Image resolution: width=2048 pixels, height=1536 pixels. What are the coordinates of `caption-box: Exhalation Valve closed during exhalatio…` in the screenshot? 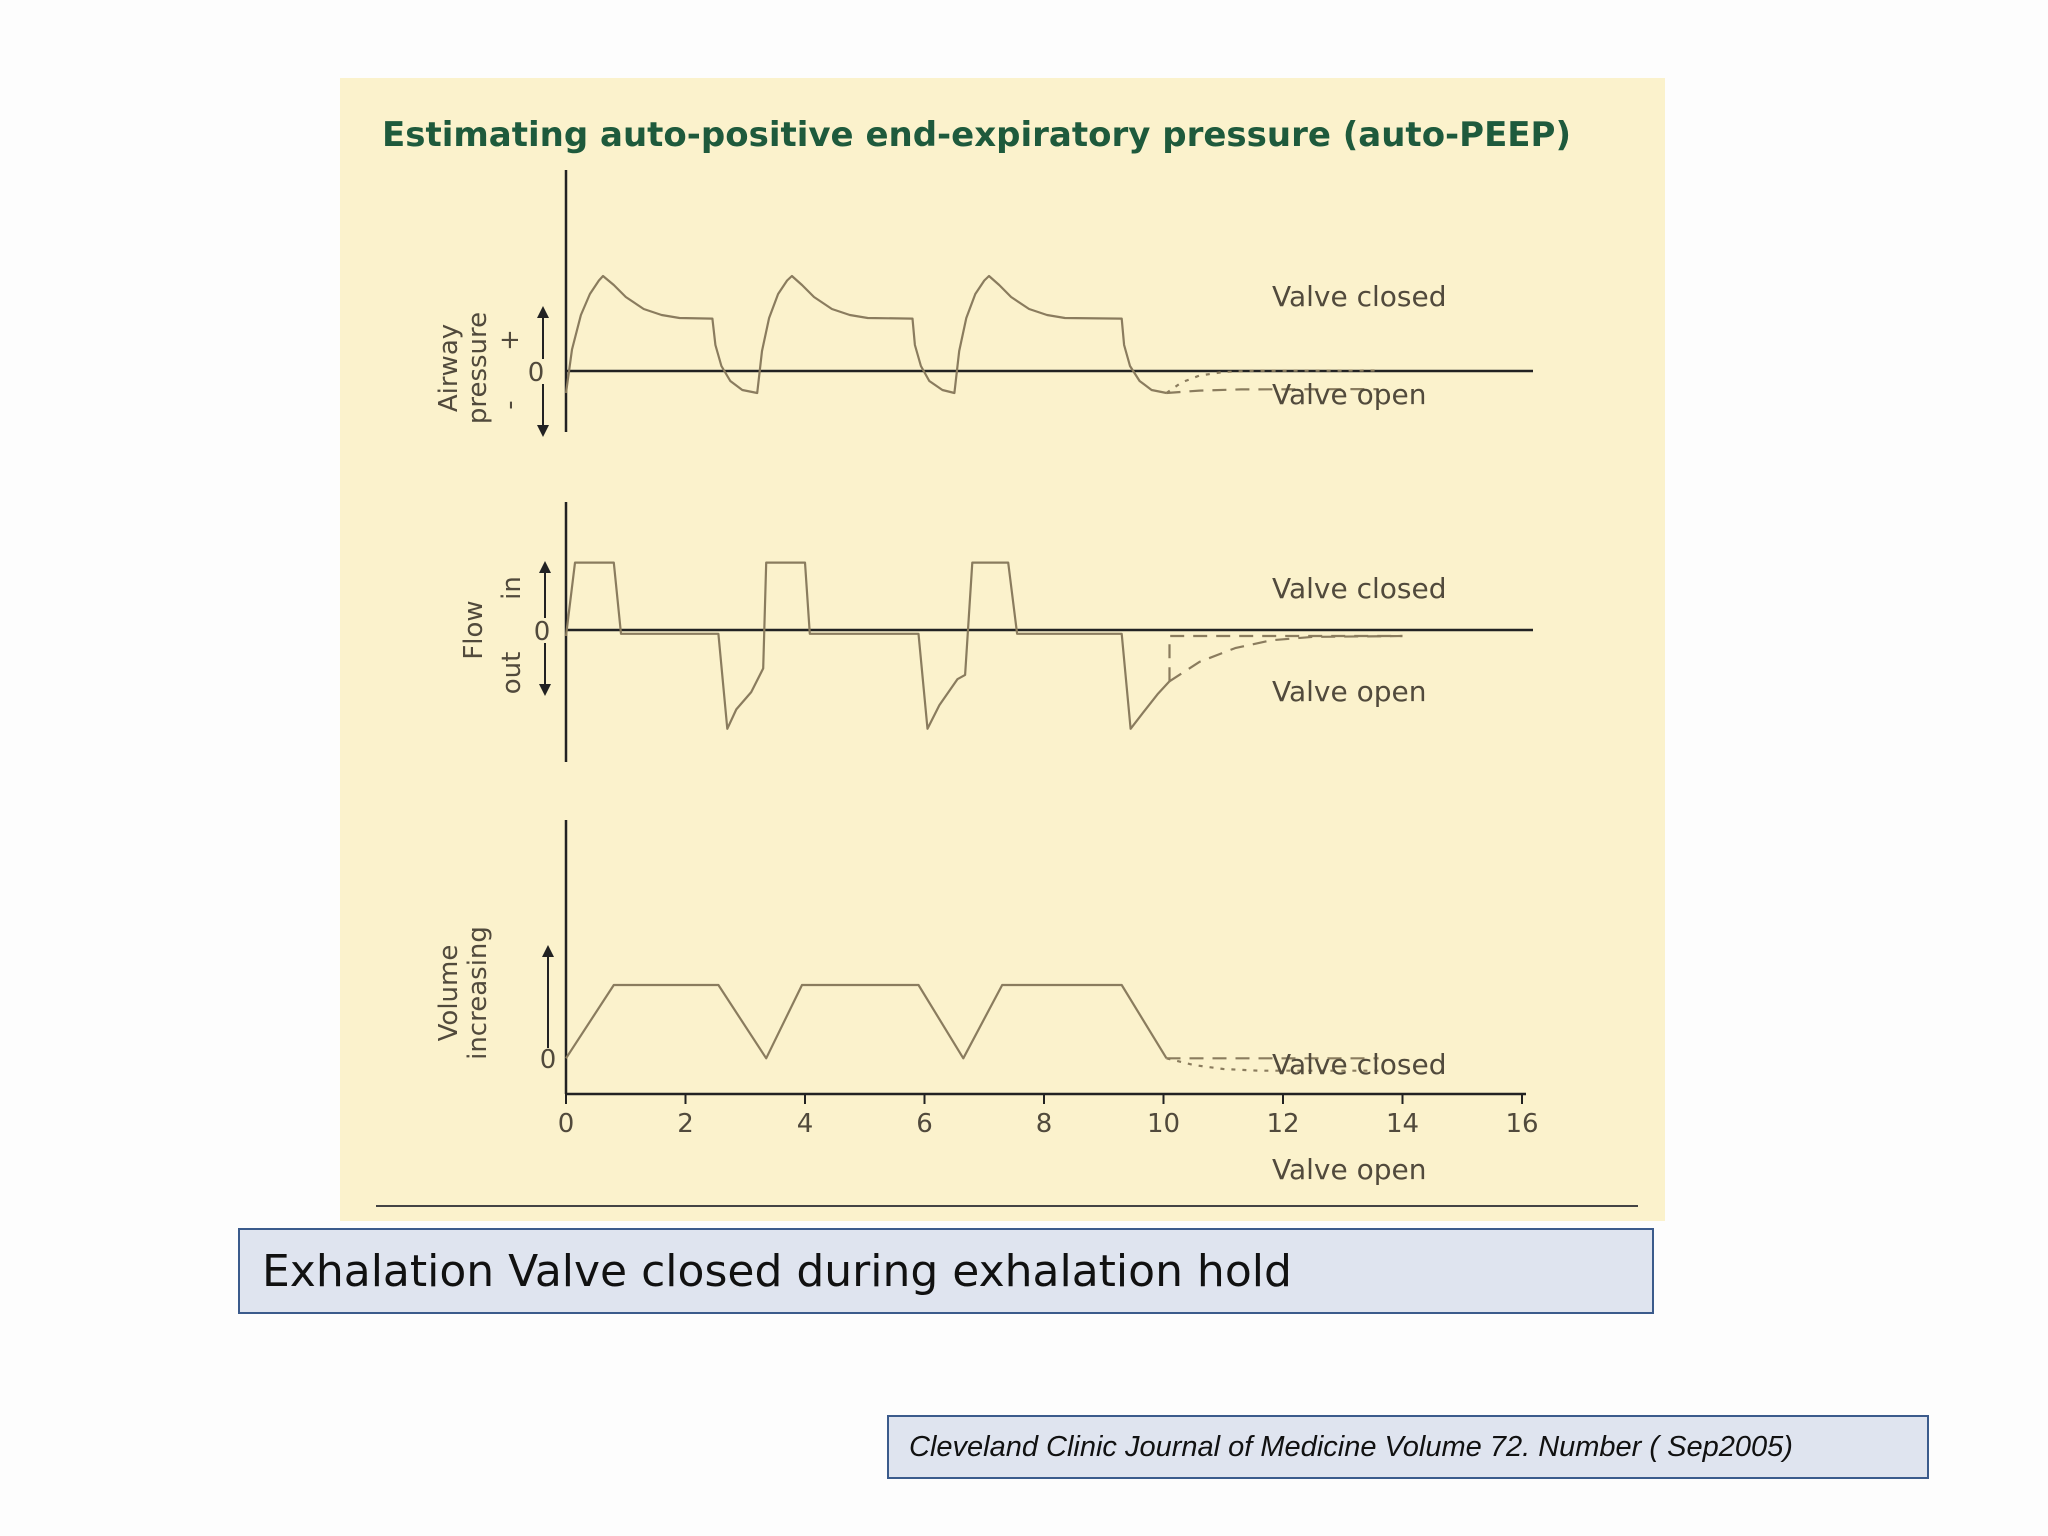 It's located at (946, 1271).